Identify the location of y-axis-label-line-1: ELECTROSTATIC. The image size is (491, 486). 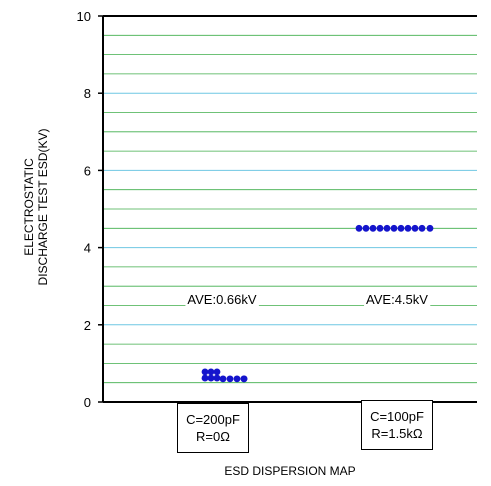
(29, 207).